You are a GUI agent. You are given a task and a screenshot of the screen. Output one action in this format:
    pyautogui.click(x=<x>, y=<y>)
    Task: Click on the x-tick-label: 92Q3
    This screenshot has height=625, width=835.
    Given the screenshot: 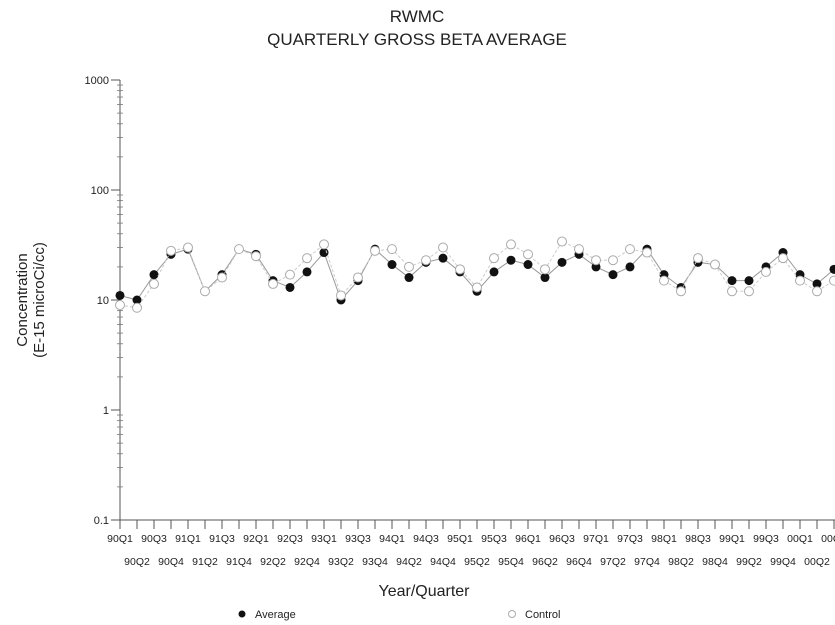 What is the action you would take?
    pyautogui.click(x=290, y=539)
    